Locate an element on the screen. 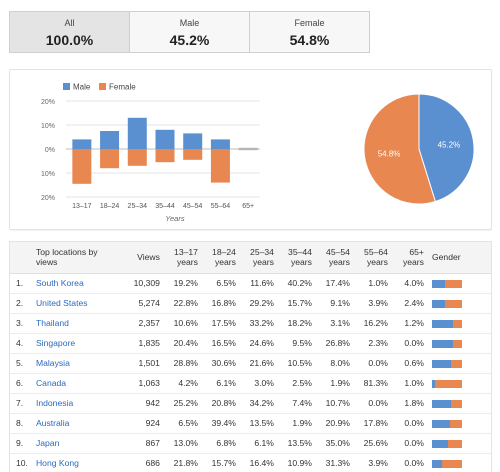  column-header-6: 35–44 years is located at coordinates (296, 258).